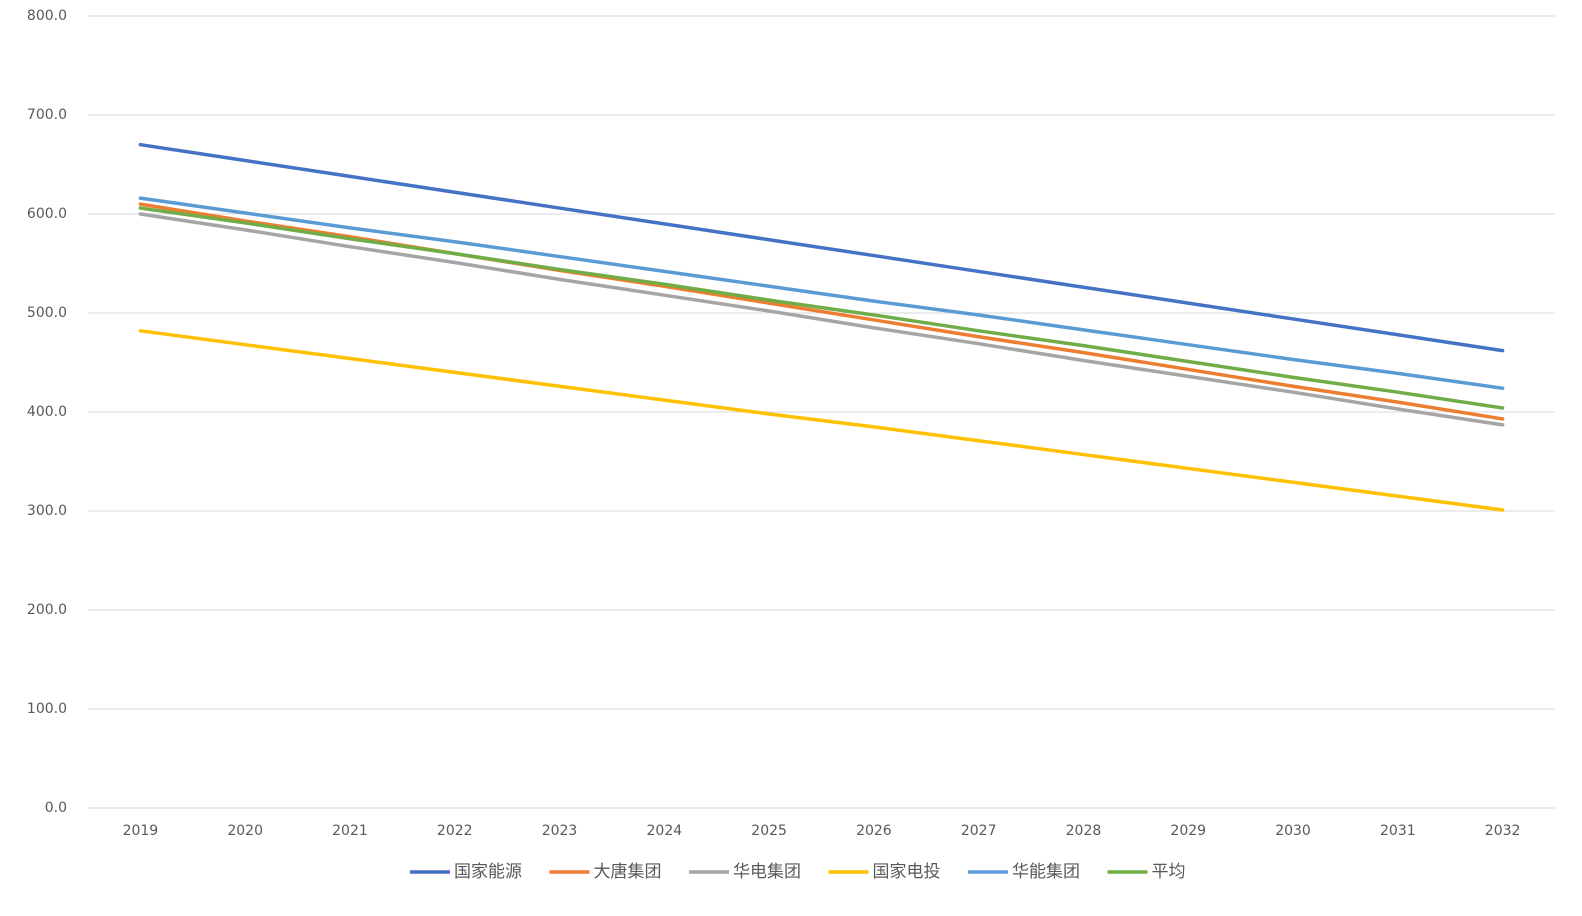 This screenshot has height=916, width=1582. I want to click on x-tick-label: 2025, so click(769, 831).